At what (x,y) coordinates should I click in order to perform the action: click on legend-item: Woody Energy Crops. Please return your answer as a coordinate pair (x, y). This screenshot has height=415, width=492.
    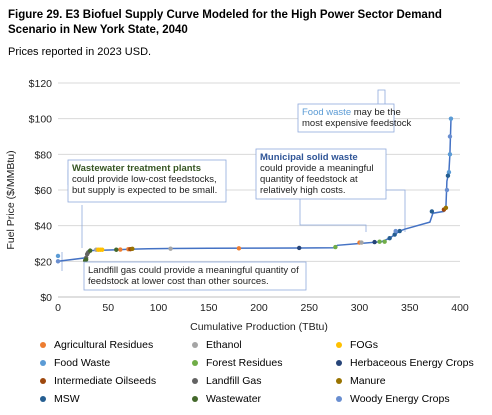
    Looking at the image, I should click on (393, 399).